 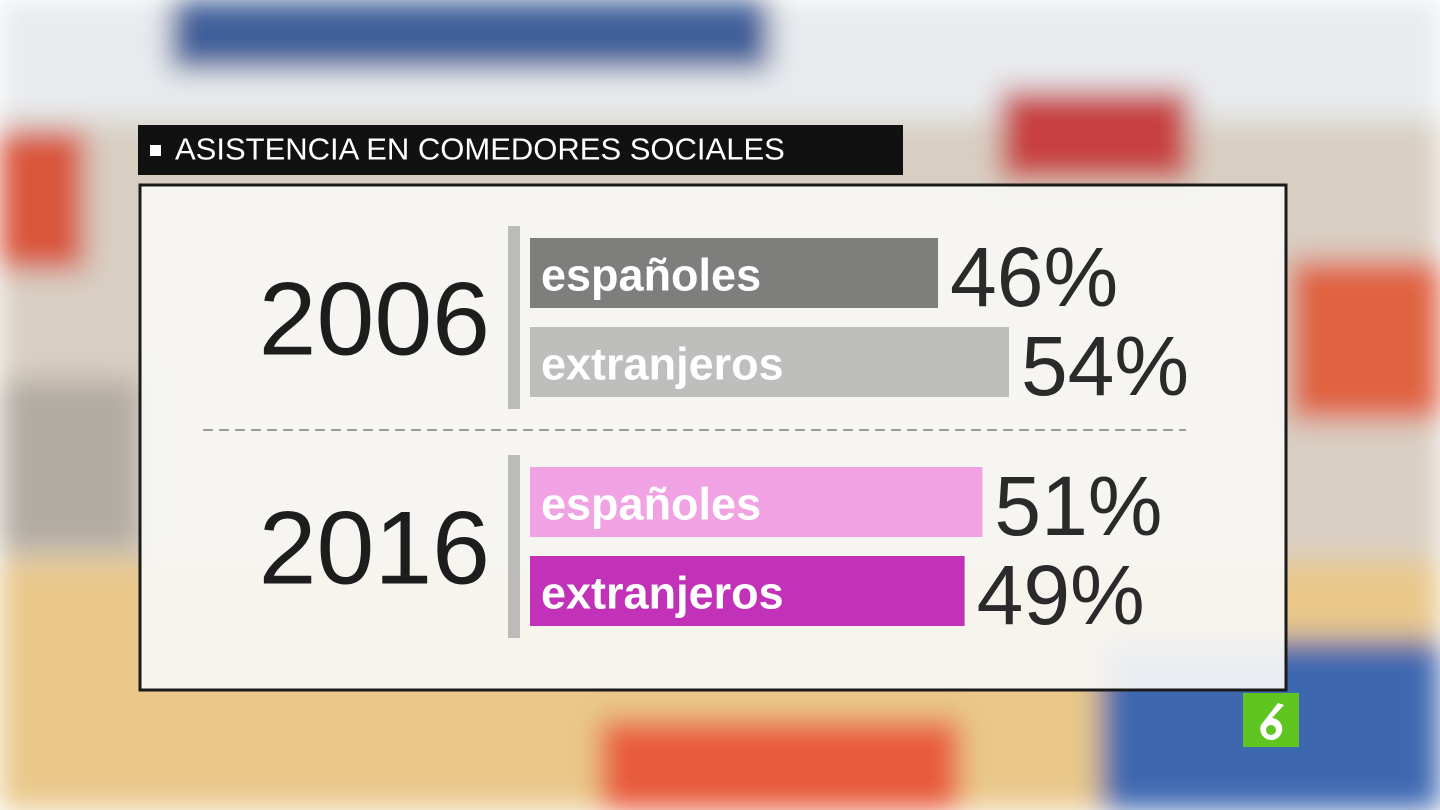 What do you see at coordinates (155, 150) in the screenshot?
I see `title-bullet` at bounding box center [155, 150].